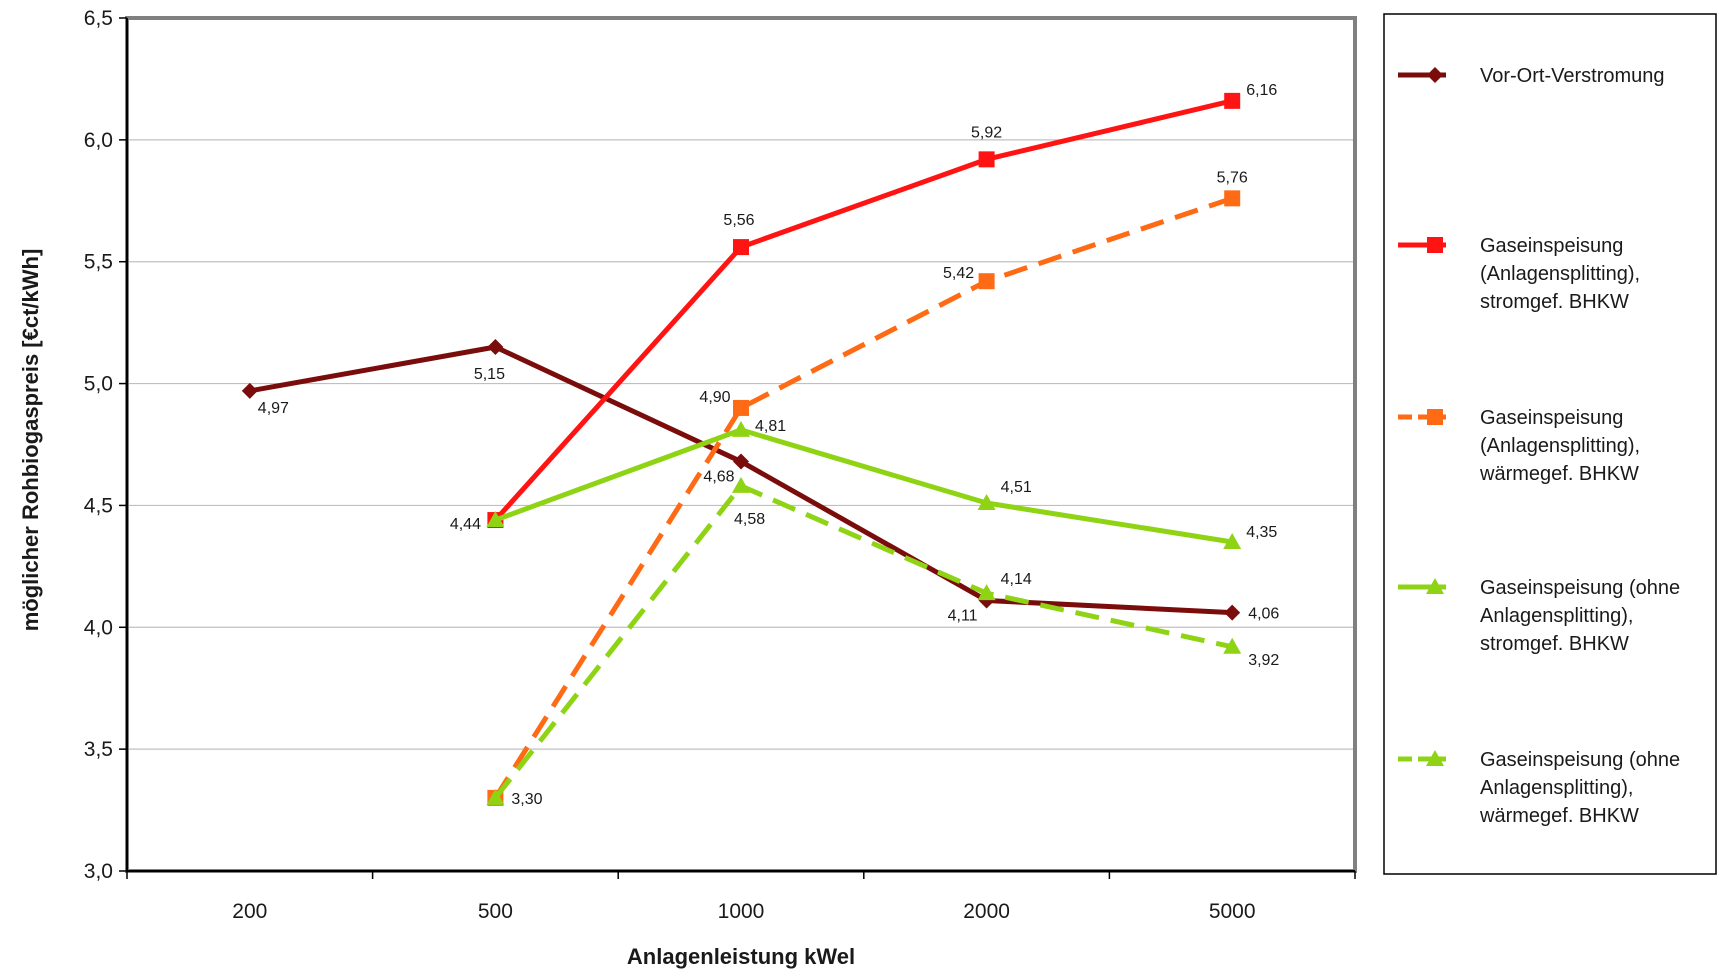  What do you see at coordinates (1016, 487) in the screenshot?
I see `data-label: 4,51` at bounding box center [1016, 487].